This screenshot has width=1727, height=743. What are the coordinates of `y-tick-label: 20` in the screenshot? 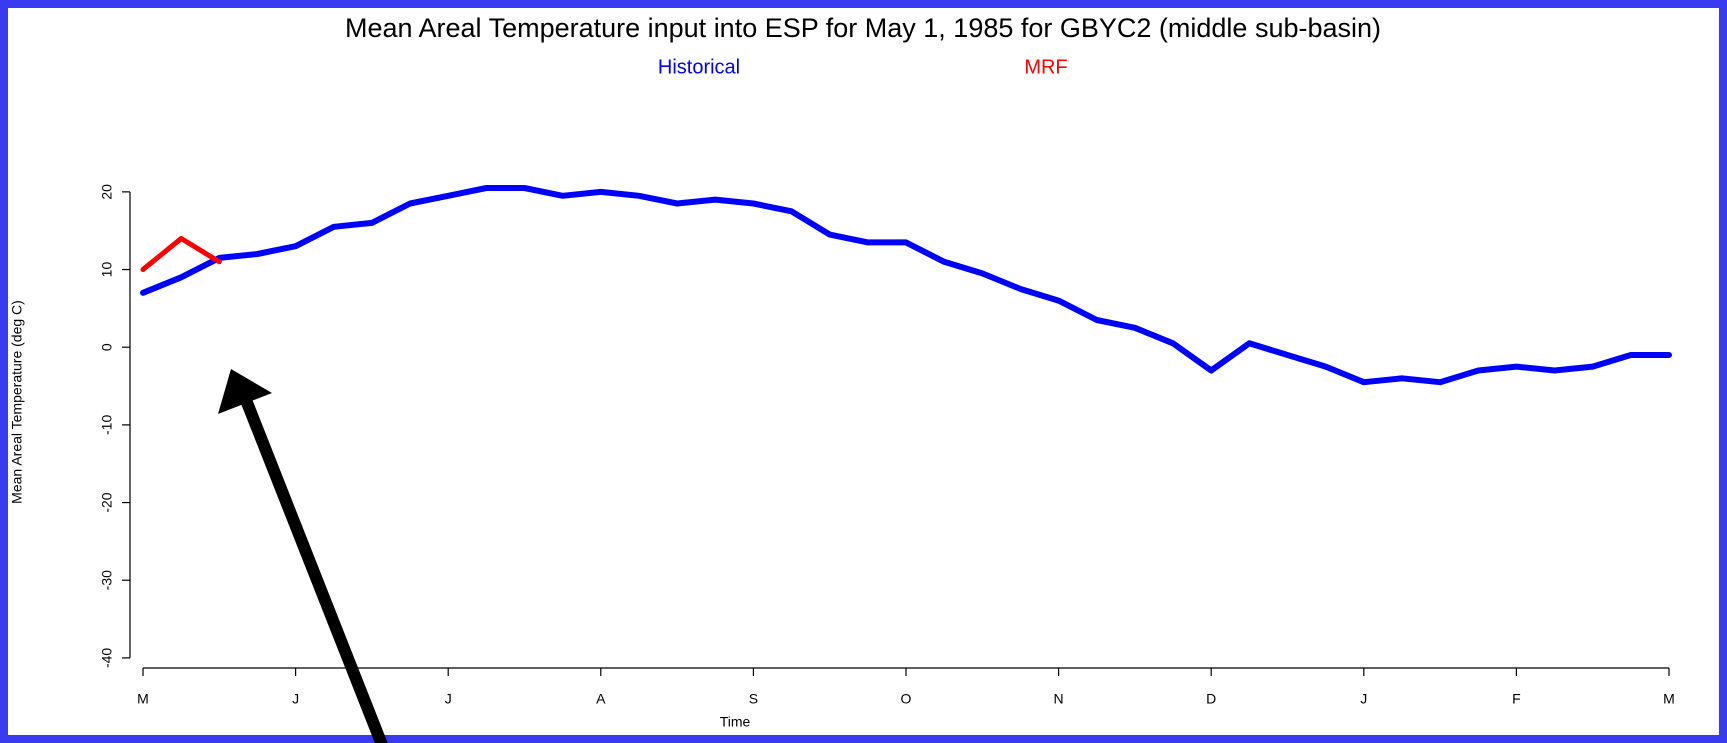 It's located at (107, 192).